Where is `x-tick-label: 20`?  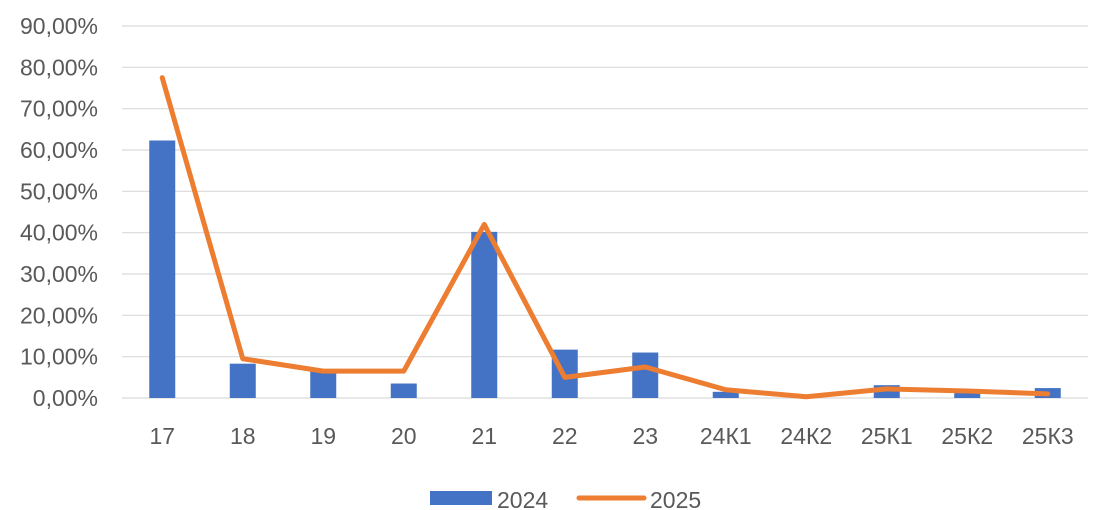
x-tick-label: 20 is located at coordinates (404, 436).